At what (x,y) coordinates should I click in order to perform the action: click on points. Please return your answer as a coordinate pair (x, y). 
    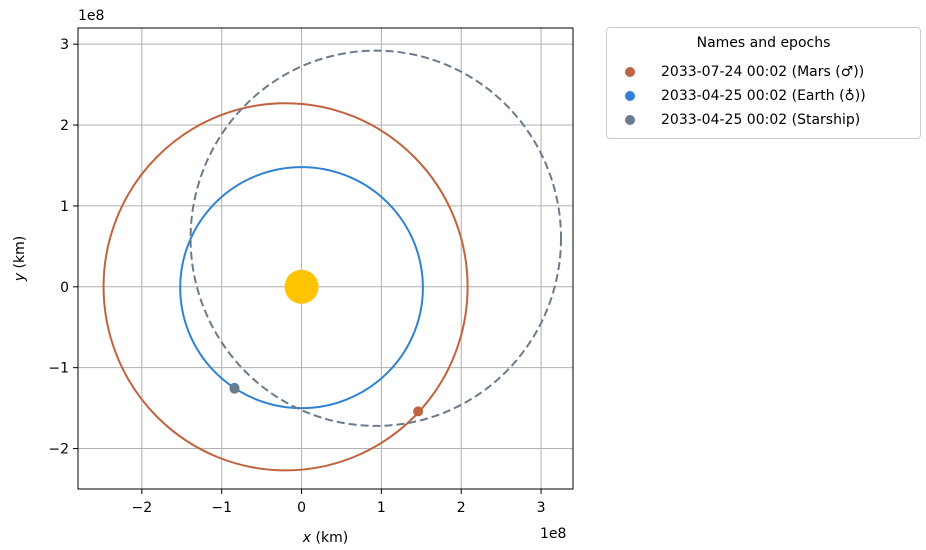
    Looking at the image, I should click on (326, 343).